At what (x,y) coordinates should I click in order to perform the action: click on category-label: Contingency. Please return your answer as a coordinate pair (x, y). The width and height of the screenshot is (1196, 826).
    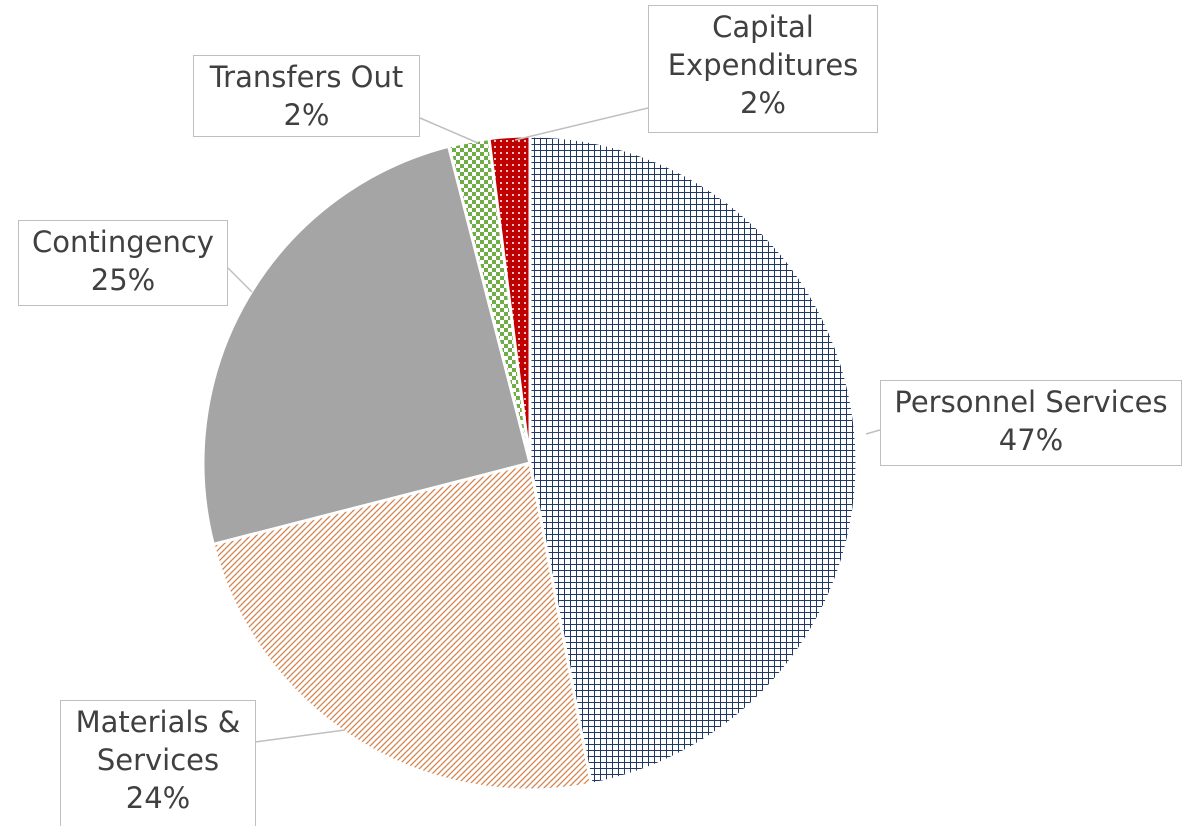
    Looking at the image, I should click on (123, 242).